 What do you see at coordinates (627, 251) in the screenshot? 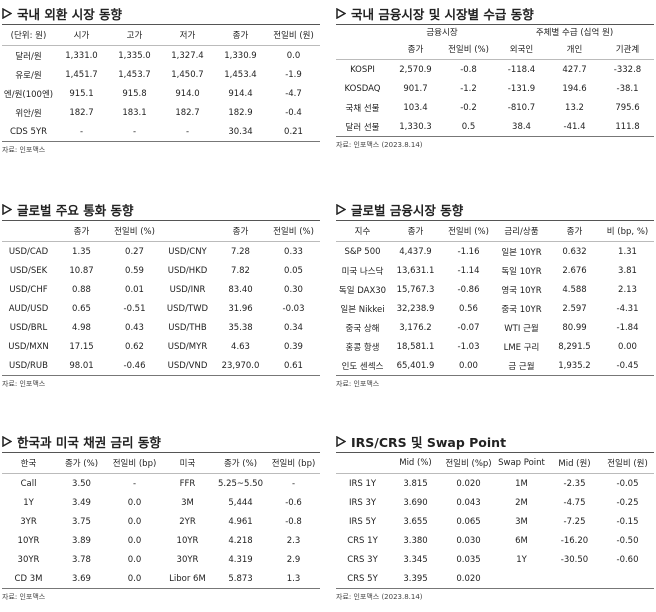
I see `table-cell: 1.31` at bounding box center [627, 251].